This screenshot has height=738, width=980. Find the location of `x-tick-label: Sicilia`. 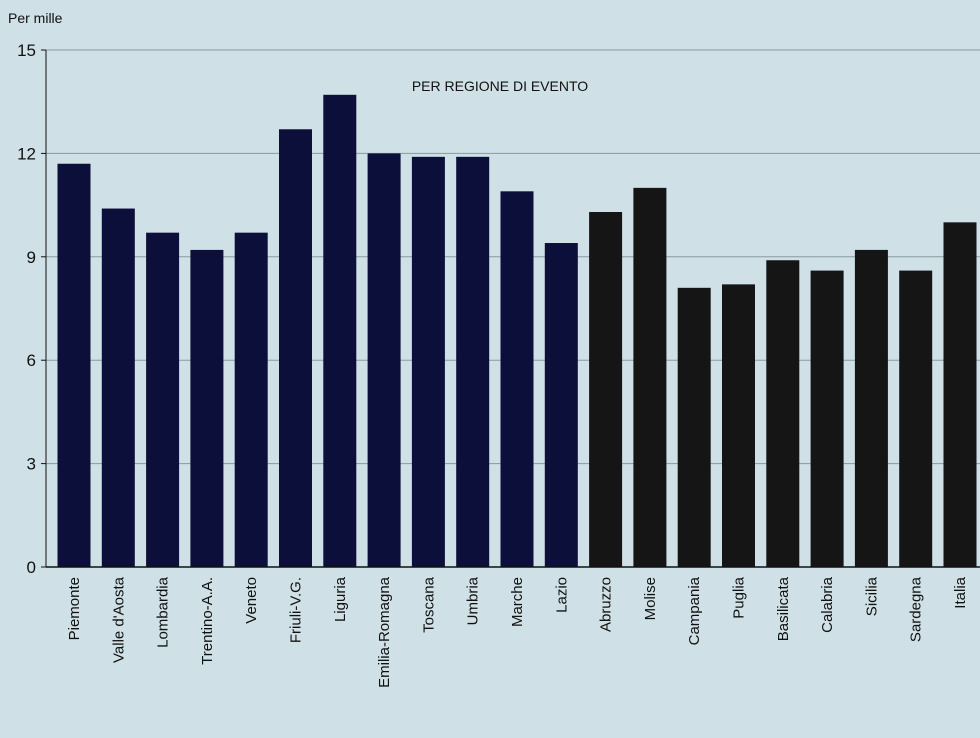

x-tick-label: Sicilia is located at coordinates (871, 596).